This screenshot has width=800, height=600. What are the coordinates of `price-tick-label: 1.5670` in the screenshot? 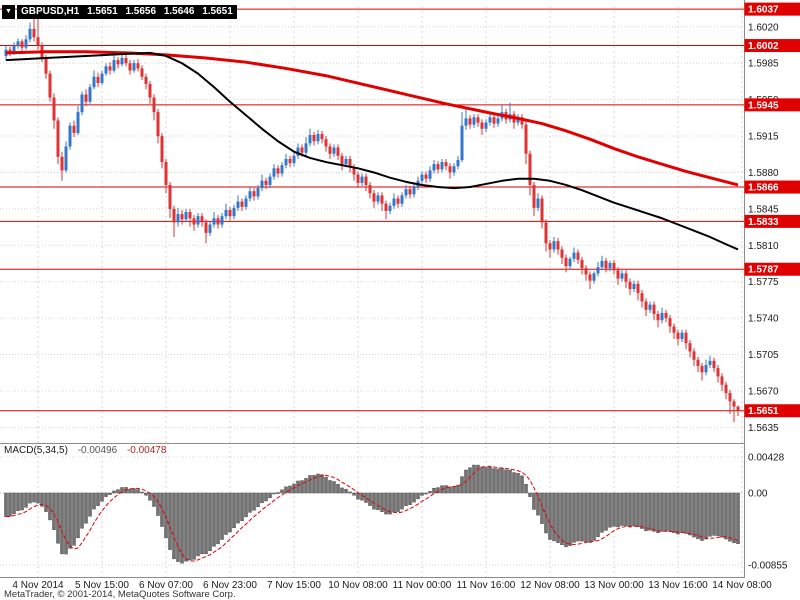 It's located at (763, 391).